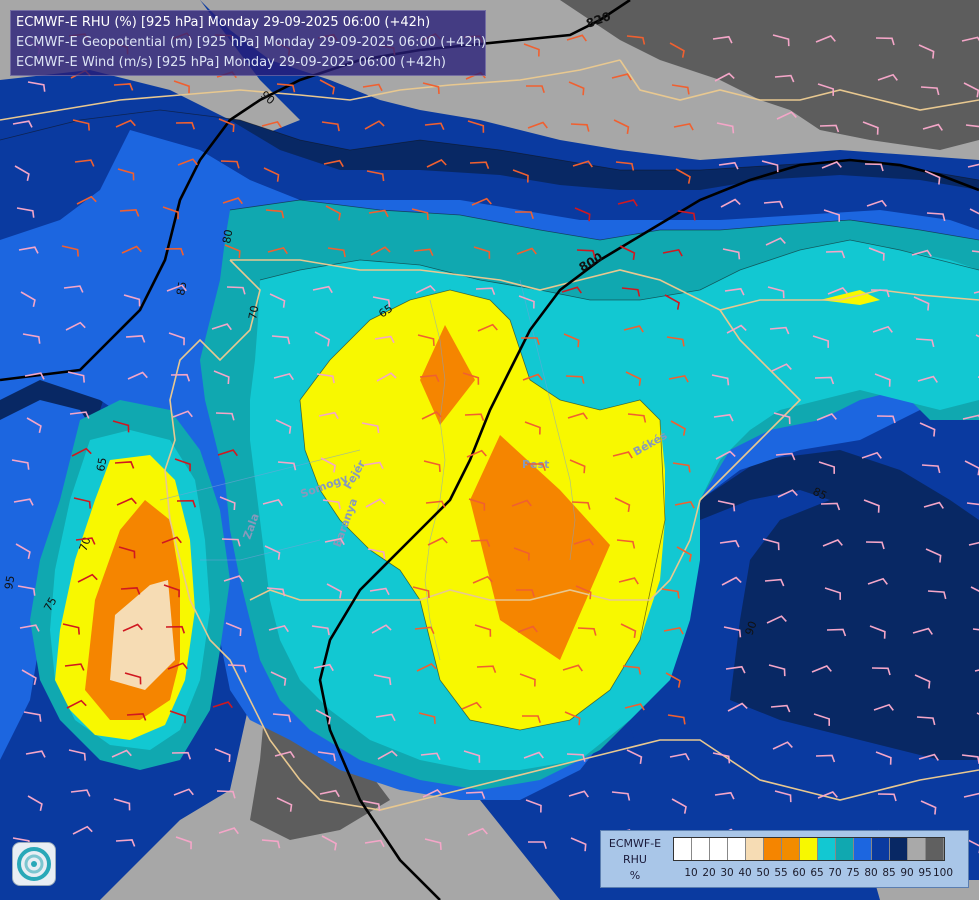  I want to click on legend-tick: 30, so click(727, 873).